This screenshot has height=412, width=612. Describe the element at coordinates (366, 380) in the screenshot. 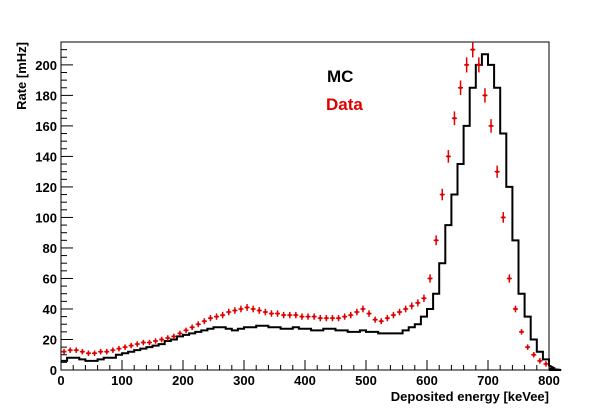

I see `x-tick-label: 500` at that location.